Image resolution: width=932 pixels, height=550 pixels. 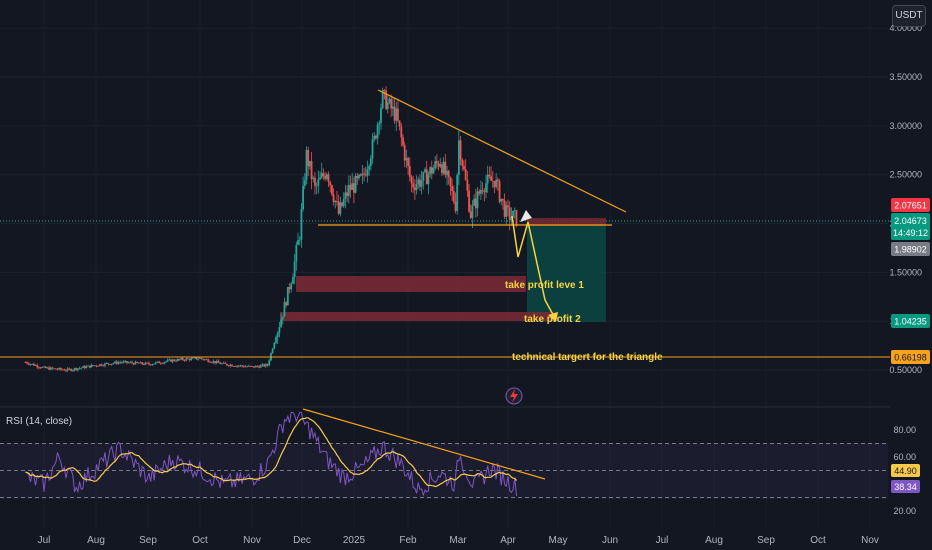 I want to click on orange-price-badge: 0.66198, so click(x=910, y=357).